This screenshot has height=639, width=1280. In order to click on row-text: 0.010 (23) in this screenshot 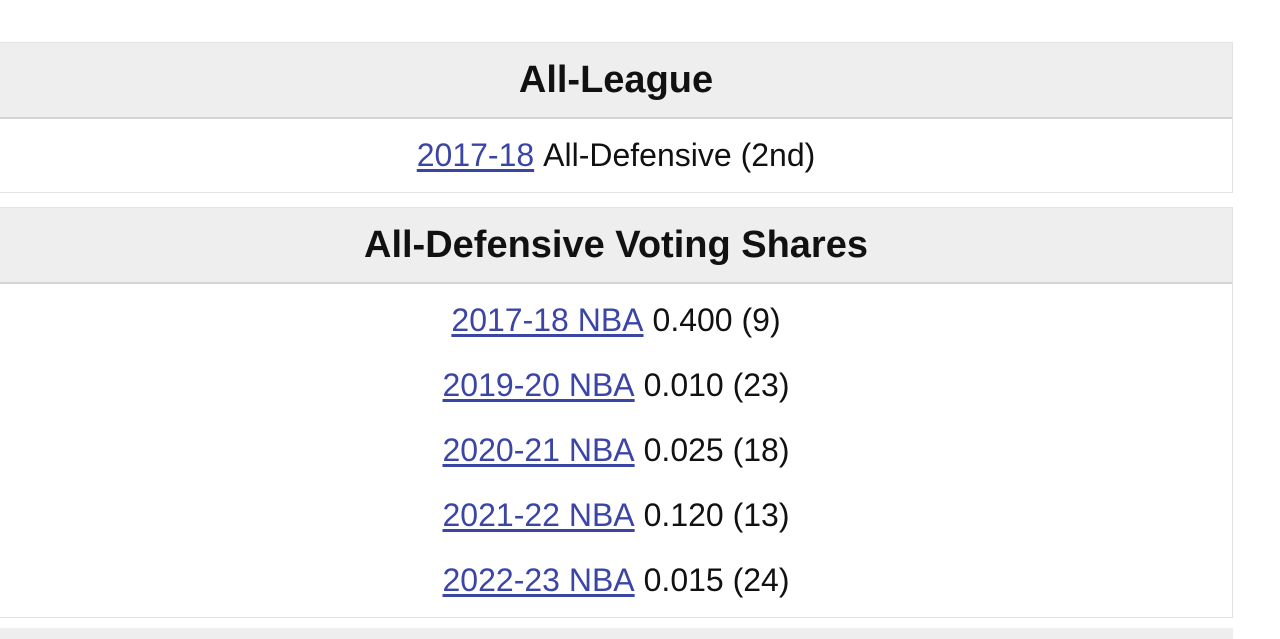, I will do `click(716, 385)`.